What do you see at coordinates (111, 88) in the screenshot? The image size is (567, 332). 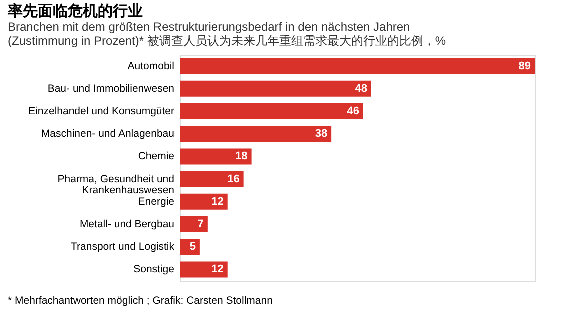 I see `y-tick-label: Bau- und Immobilienwesen` at bounding box center [111, 88].